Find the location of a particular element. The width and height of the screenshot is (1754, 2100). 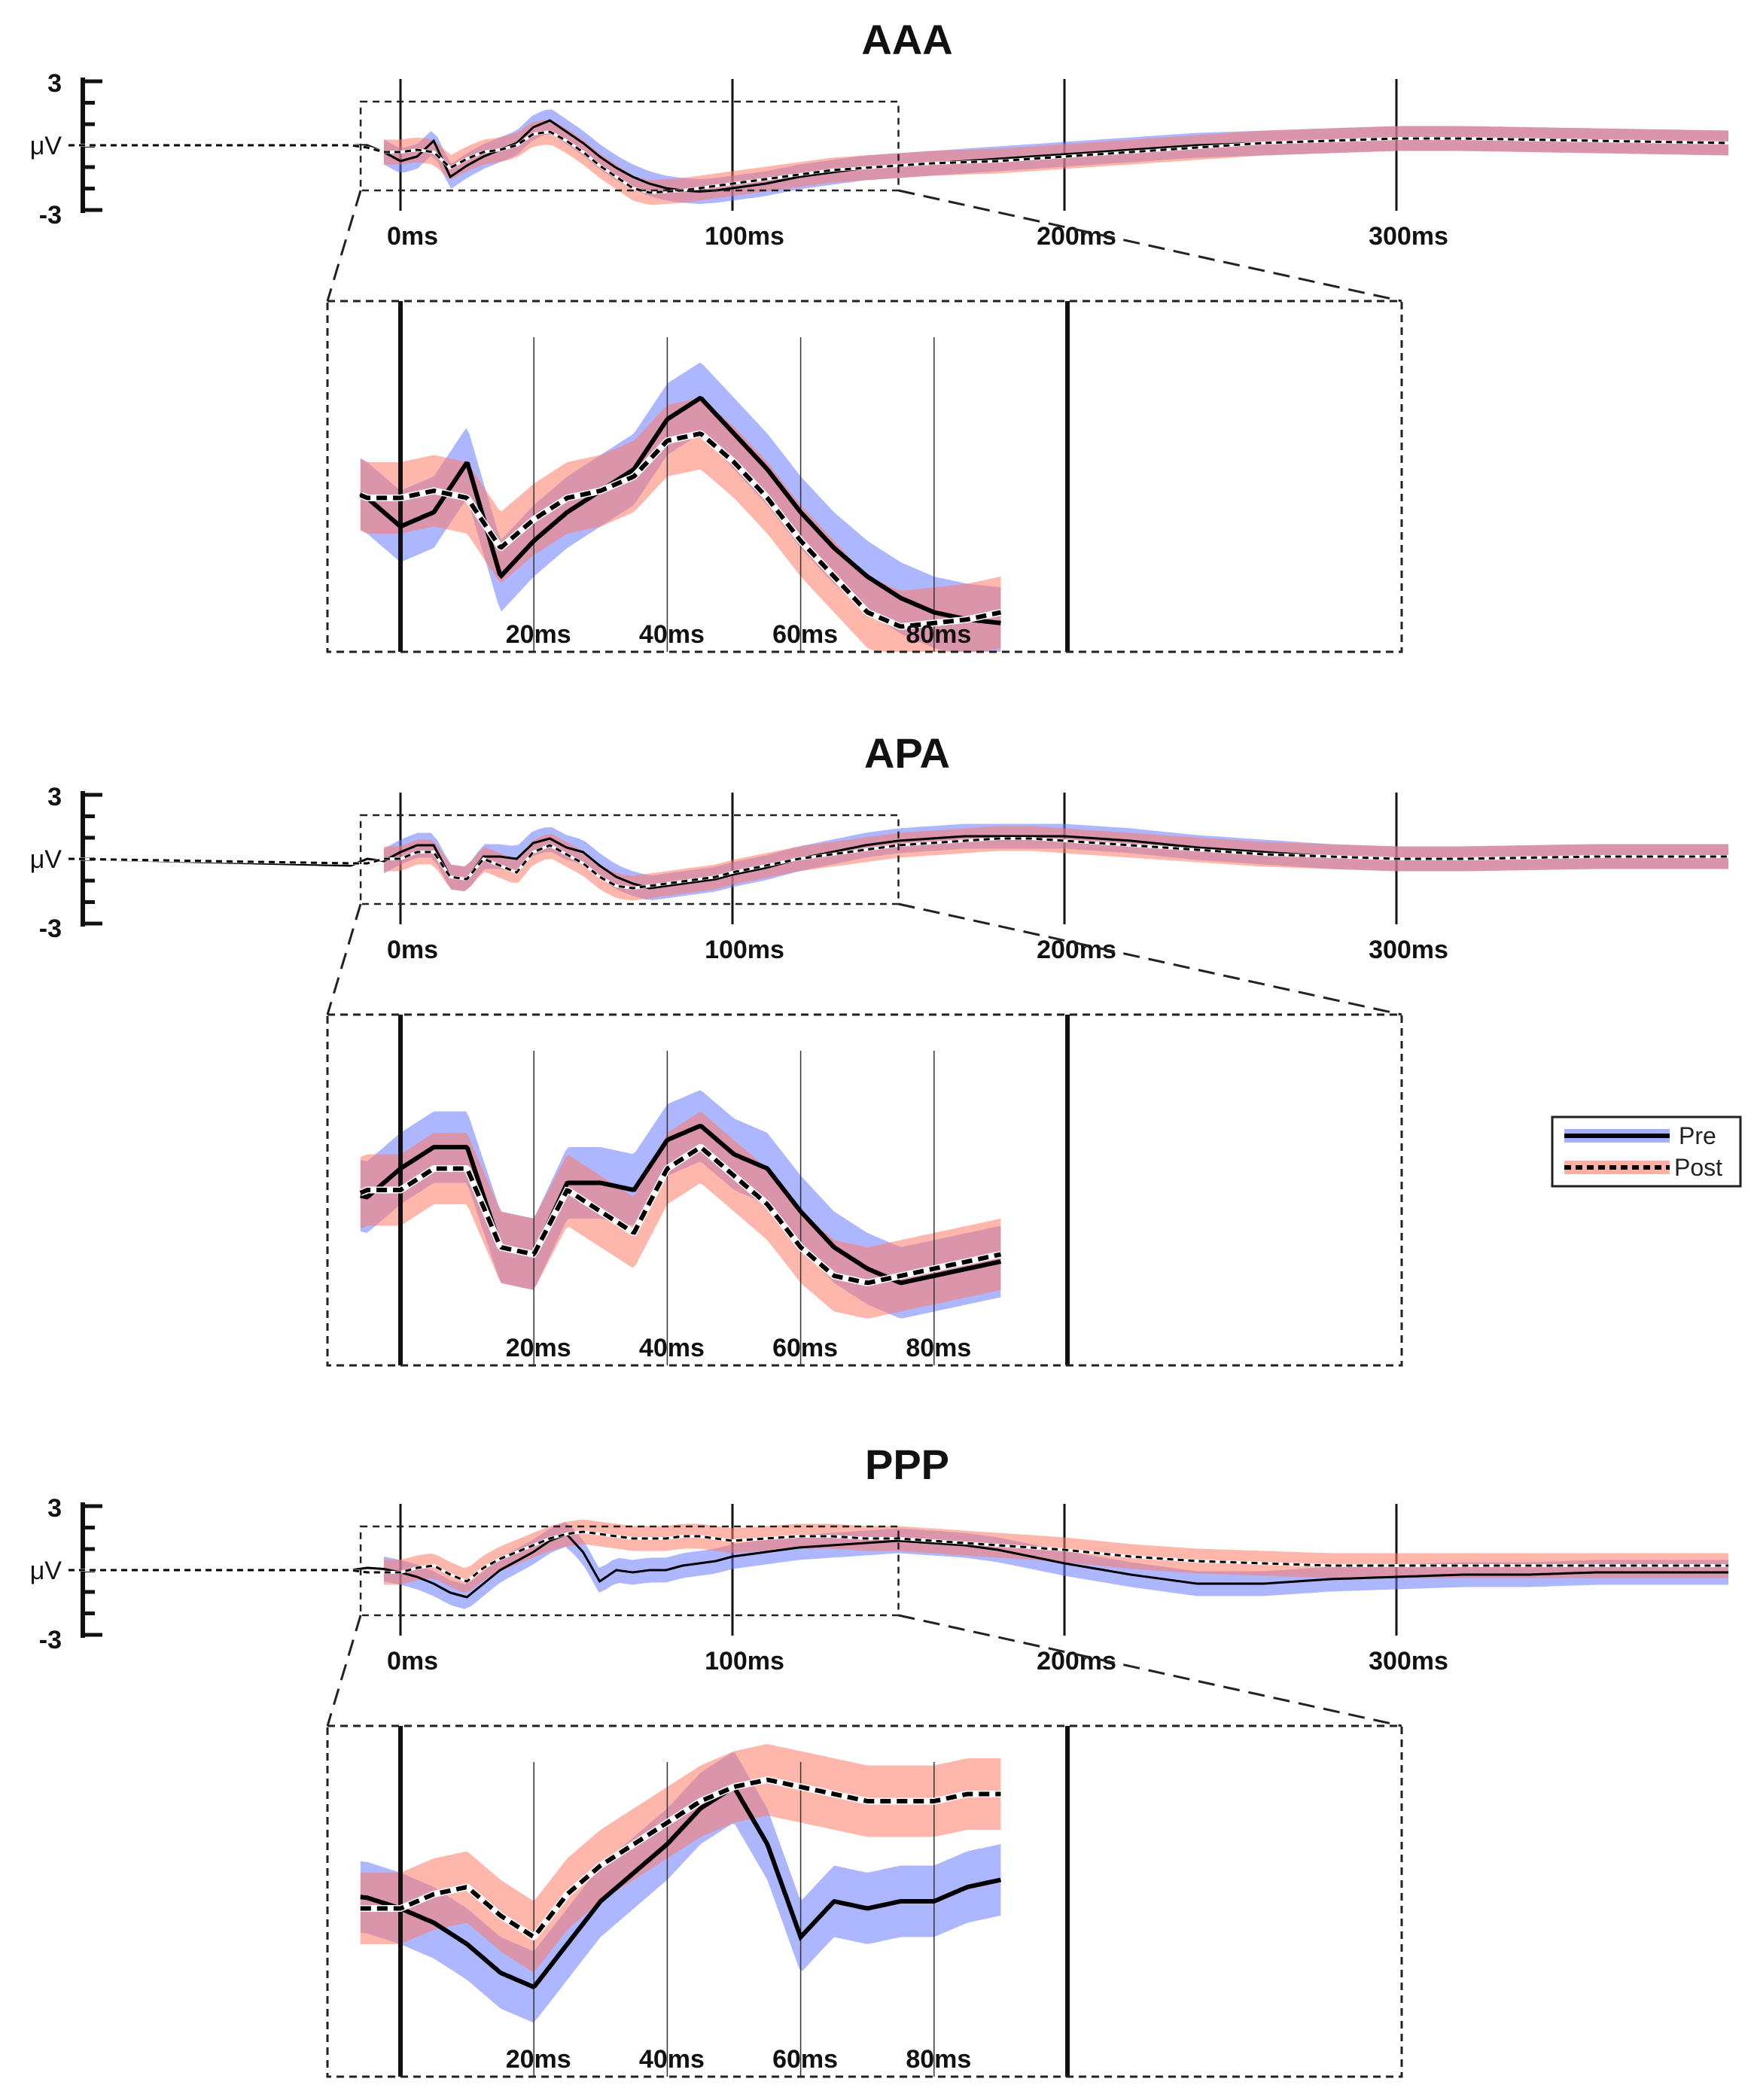

legend-label-pre: Pre is located at coordinates (1697, 1135).